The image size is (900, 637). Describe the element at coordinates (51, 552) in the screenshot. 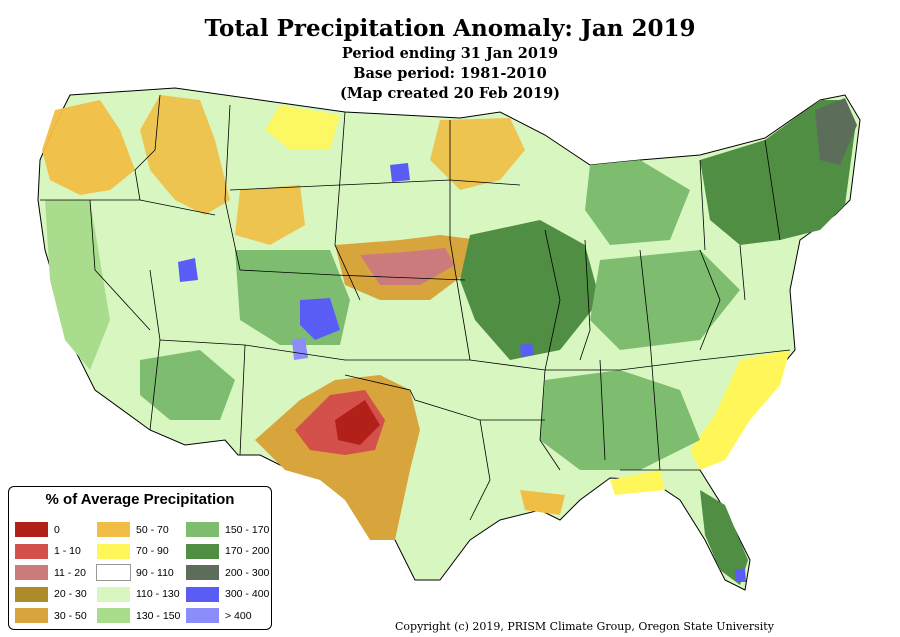

I see `legend-item: 1 - 10` at that location.